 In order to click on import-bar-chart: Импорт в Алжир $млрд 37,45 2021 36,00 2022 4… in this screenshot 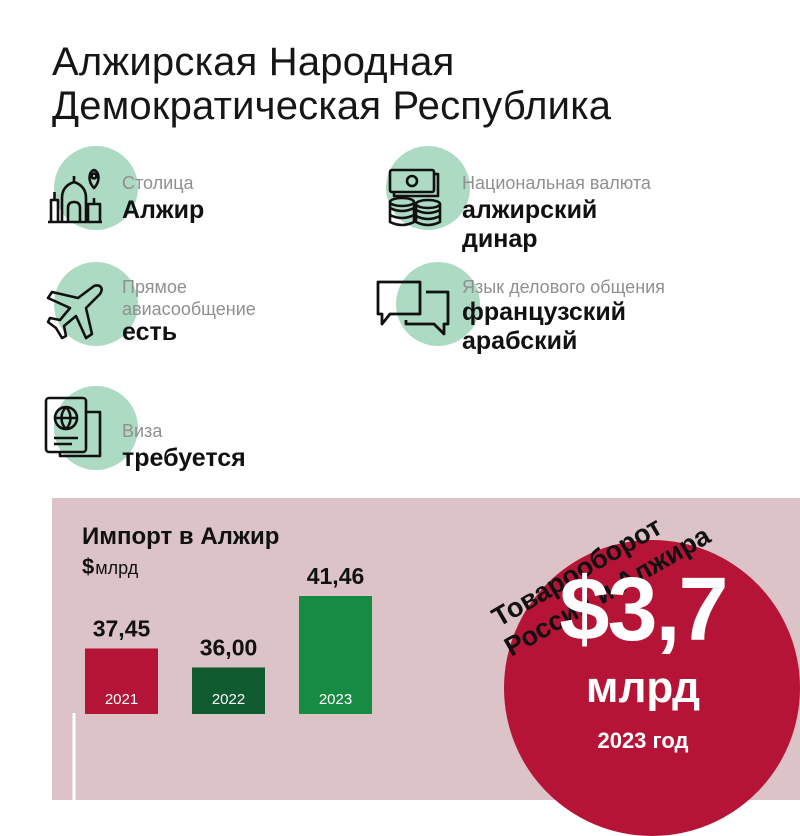, I will do `click(222, 661)`.